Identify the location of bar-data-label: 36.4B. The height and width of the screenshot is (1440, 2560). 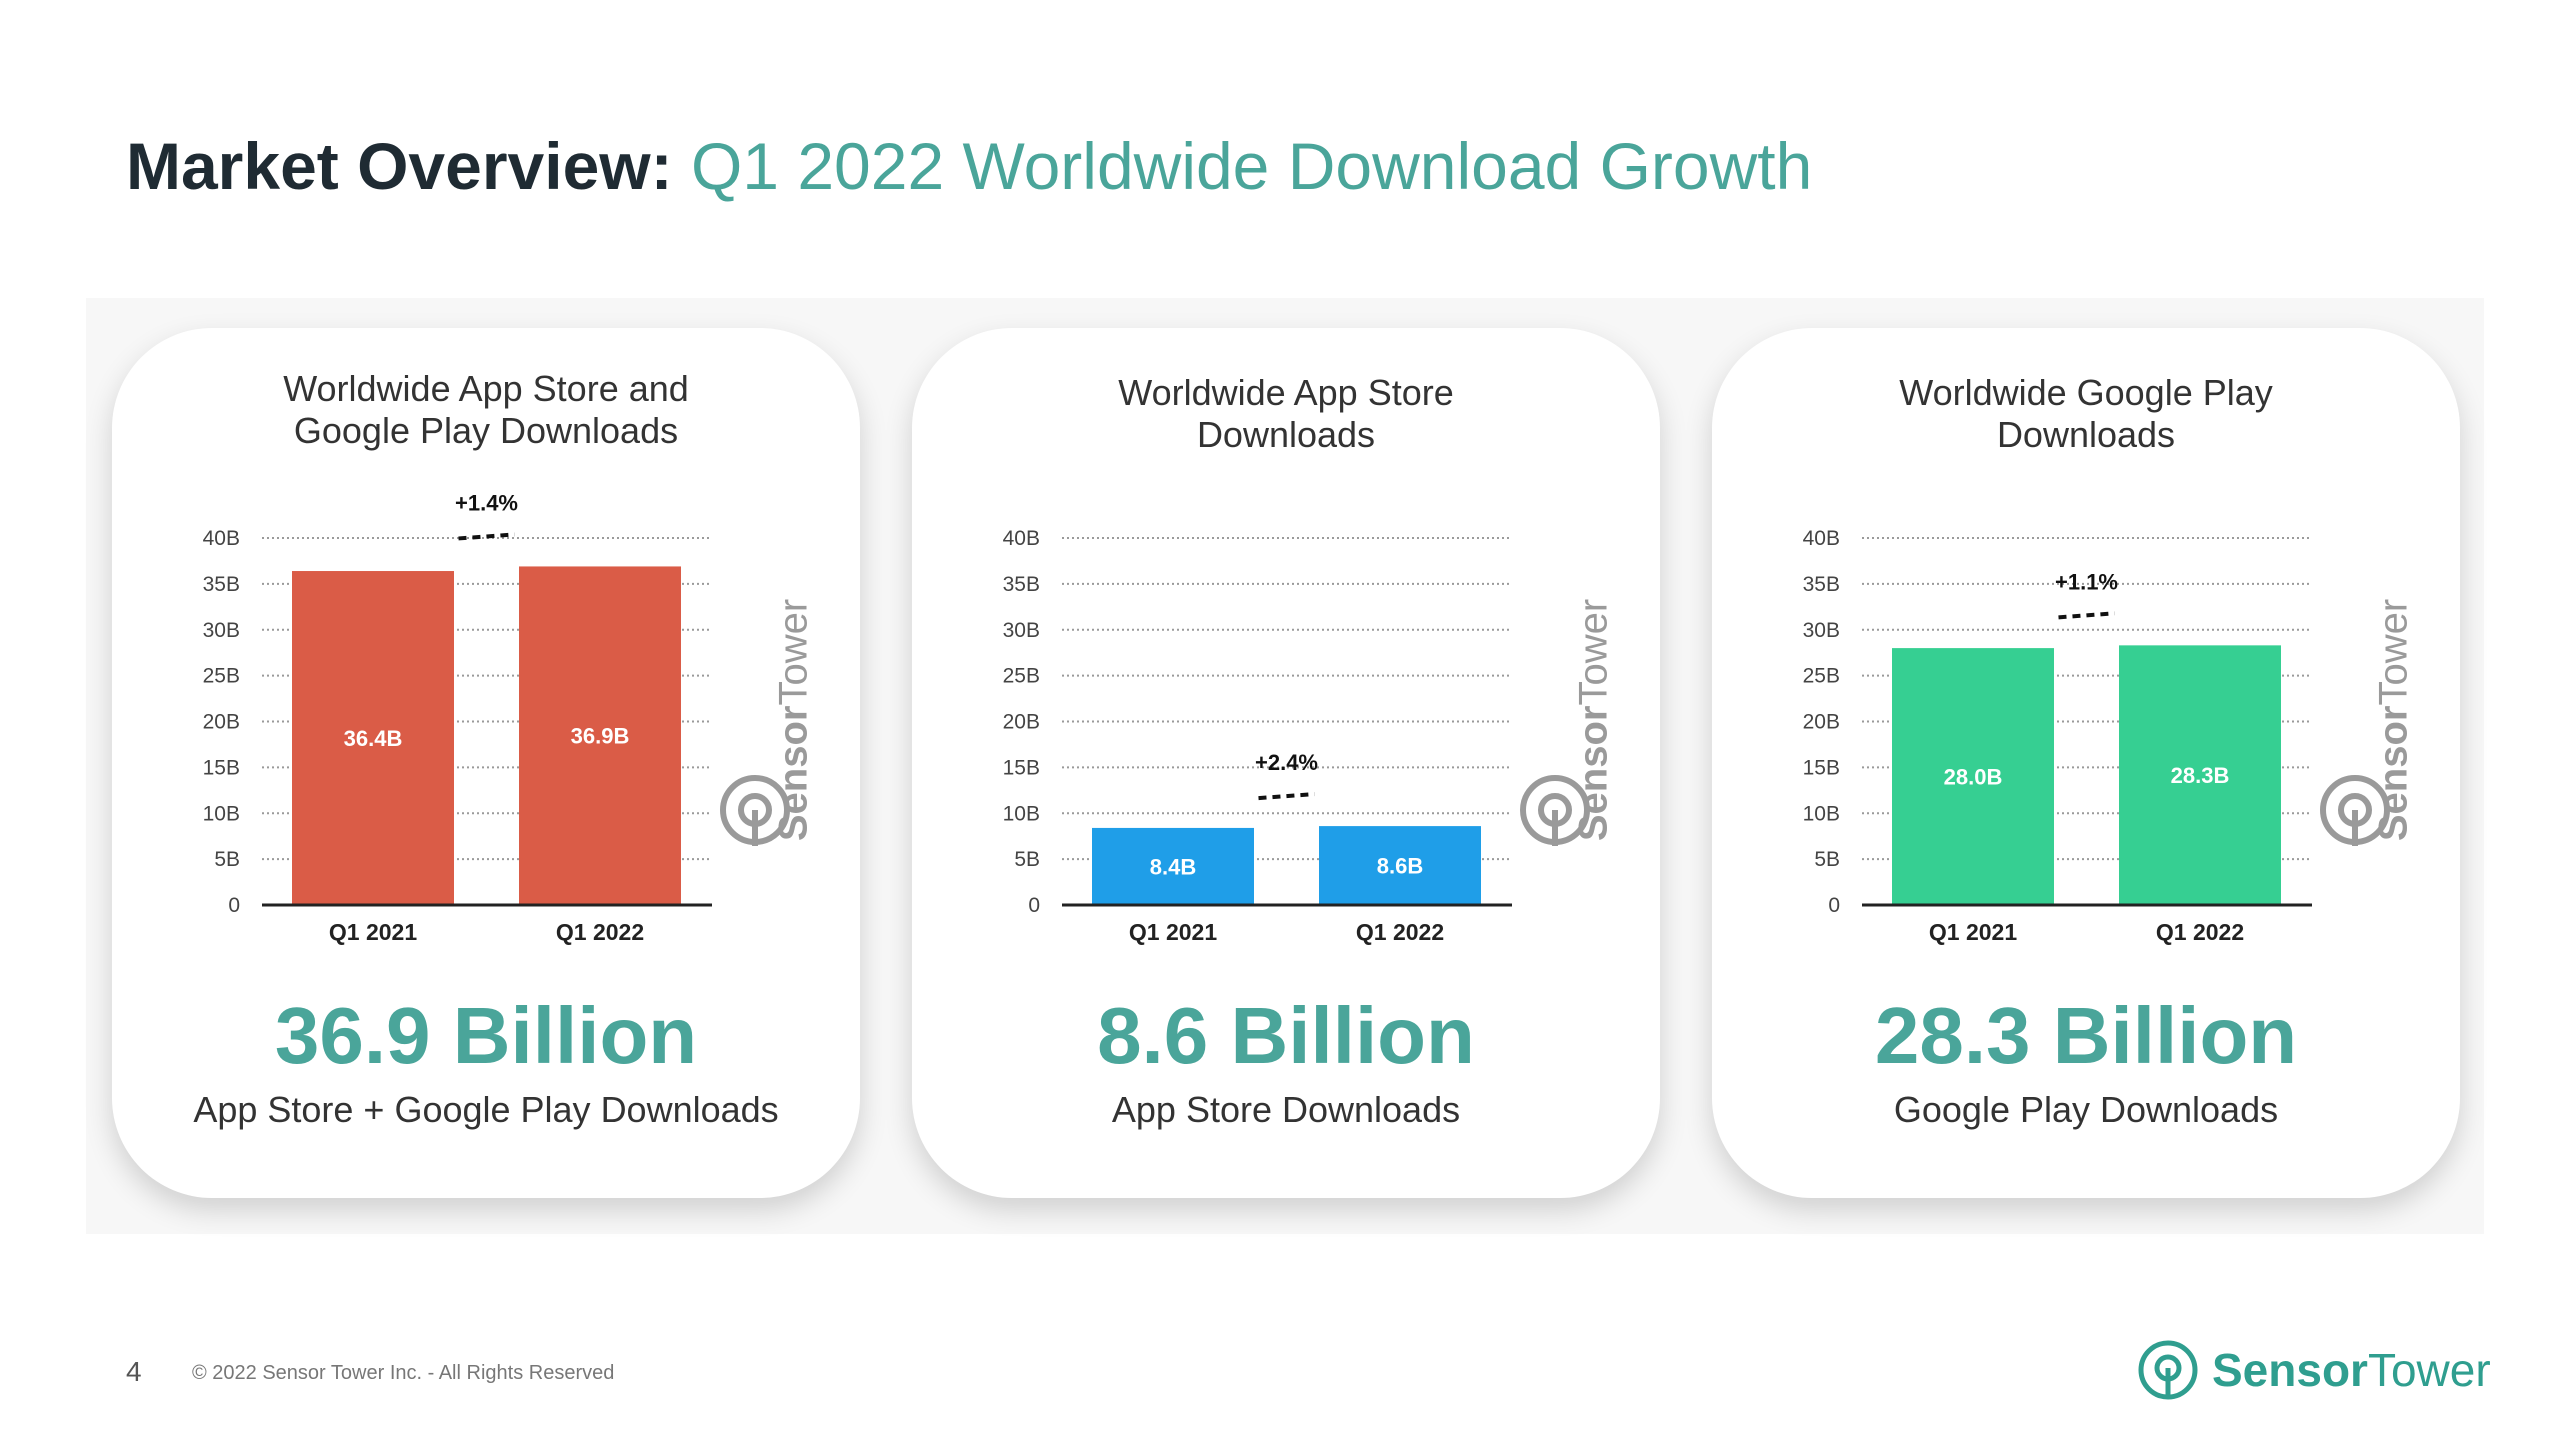
(373, 738).